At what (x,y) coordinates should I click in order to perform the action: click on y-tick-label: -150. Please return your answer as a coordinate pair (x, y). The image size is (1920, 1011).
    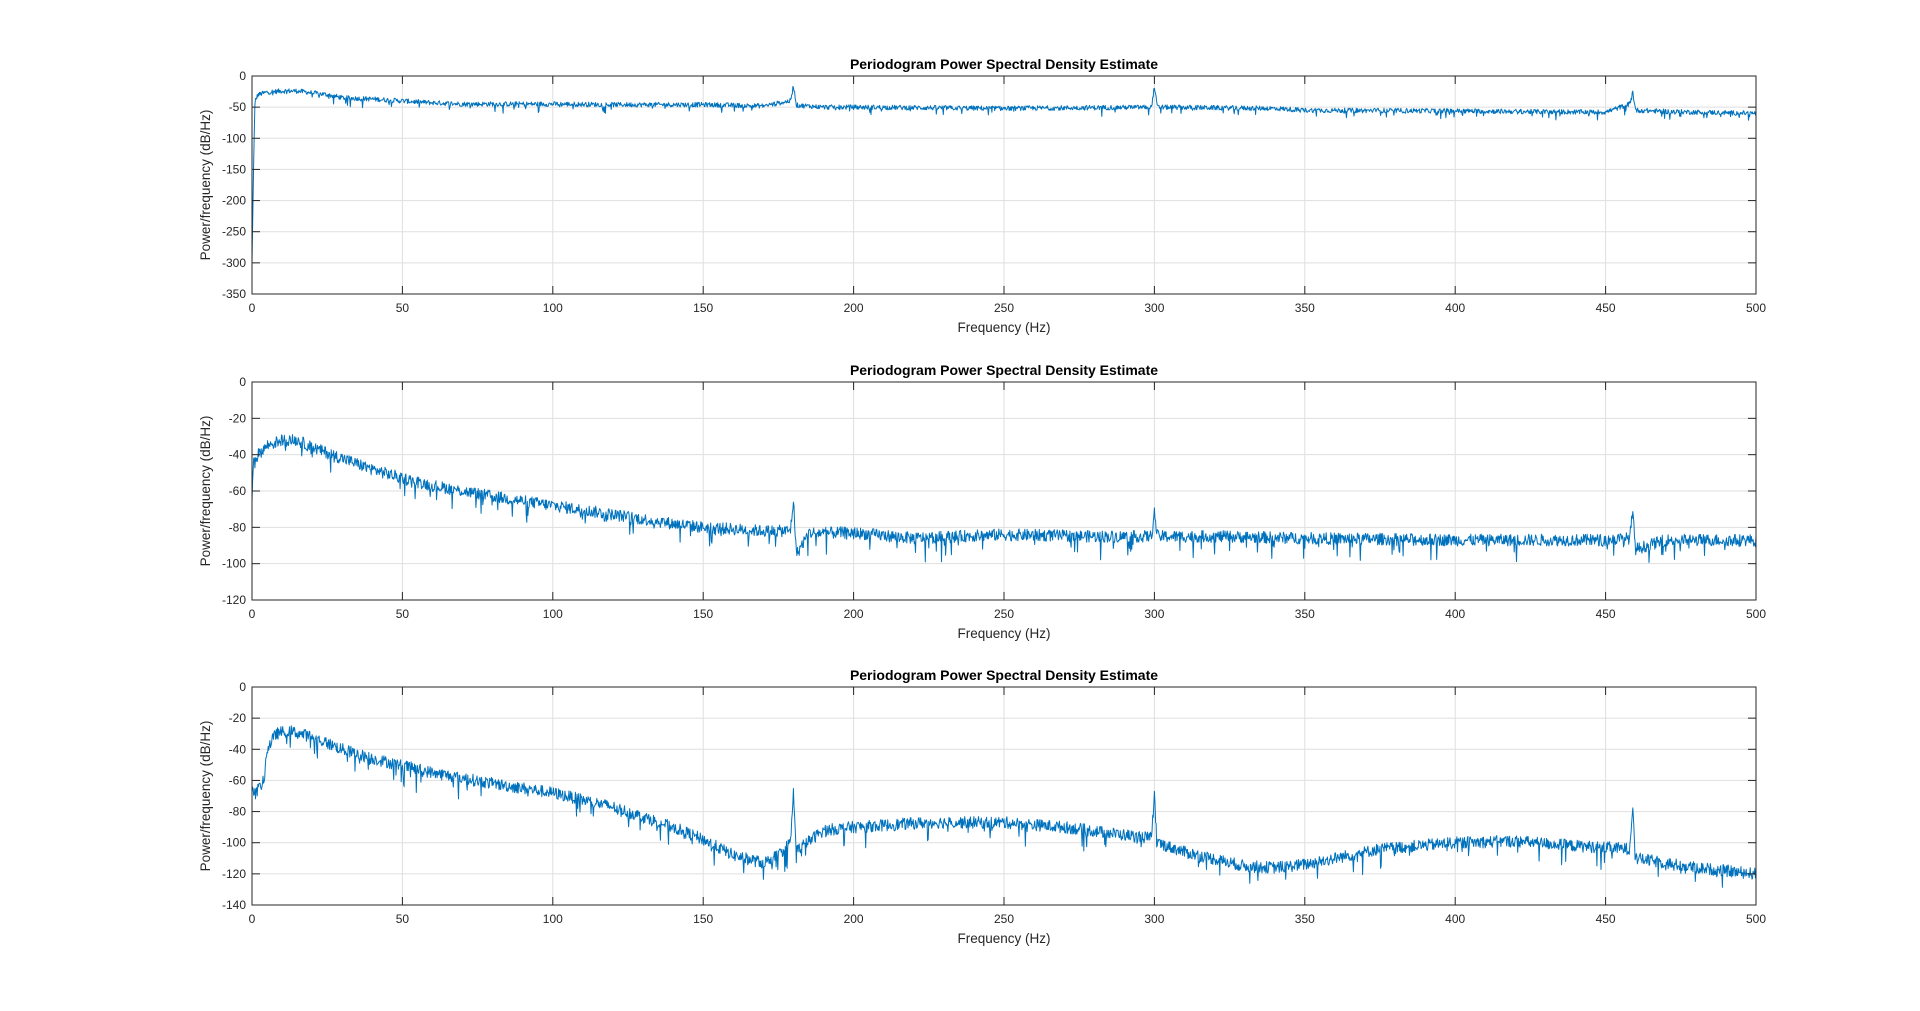
    Looking at the image, I should click on (234, 169).